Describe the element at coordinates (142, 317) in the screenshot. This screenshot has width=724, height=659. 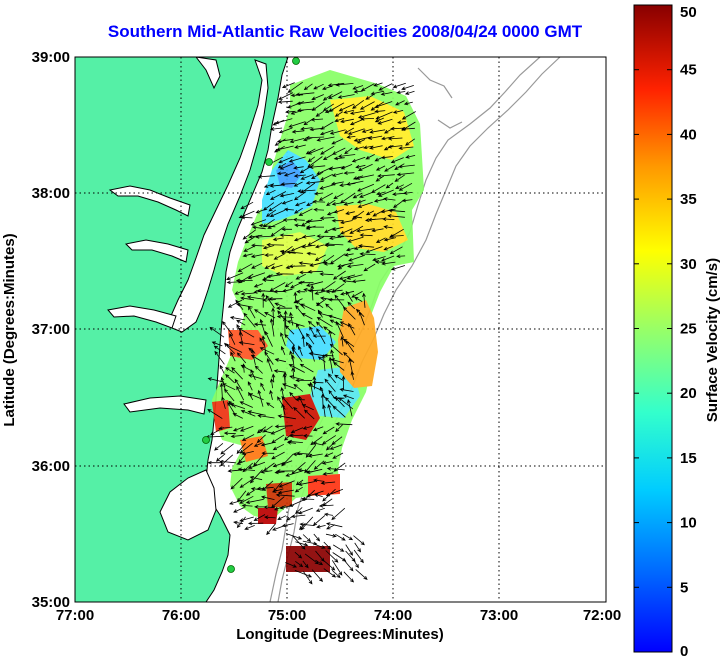
I see `james-river` at that location.